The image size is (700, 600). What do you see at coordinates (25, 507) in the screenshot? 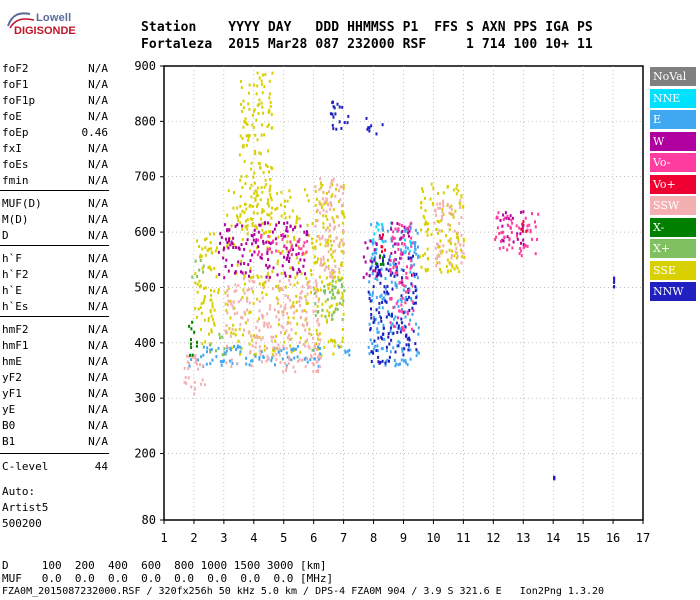
I see `auto-artist: Artist5` at bounding box center [25, 507].